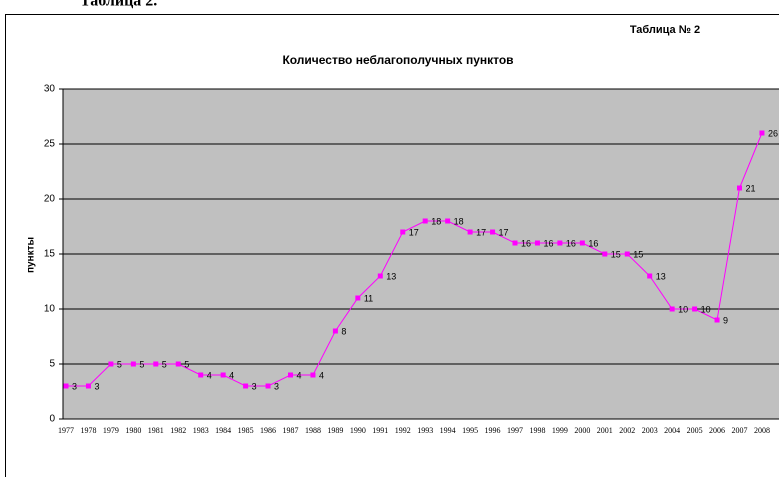 The height and width of the screenshot is (477, 779). I want to click on data-label: 8, so click(343, 331).